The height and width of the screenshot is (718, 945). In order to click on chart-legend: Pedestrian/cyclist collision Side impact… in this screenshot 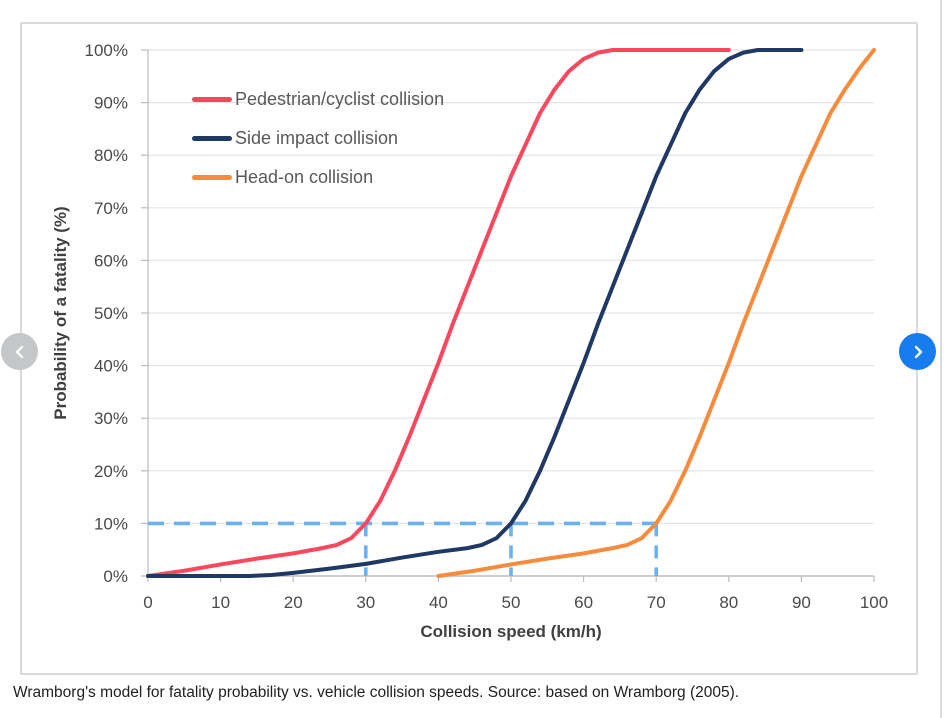, I will do `click(318, 138)`.